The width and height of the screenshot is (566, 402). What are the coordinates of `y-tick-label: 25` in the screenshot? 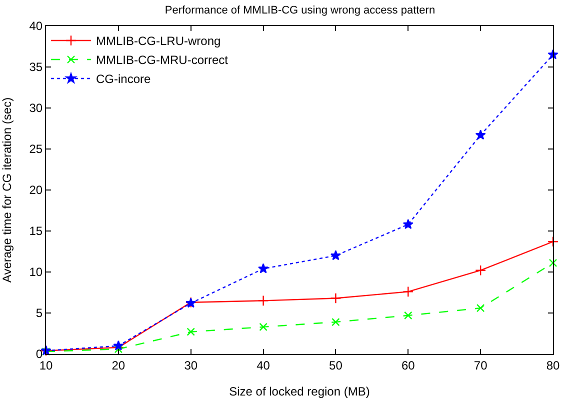 It's located at (36, 149).